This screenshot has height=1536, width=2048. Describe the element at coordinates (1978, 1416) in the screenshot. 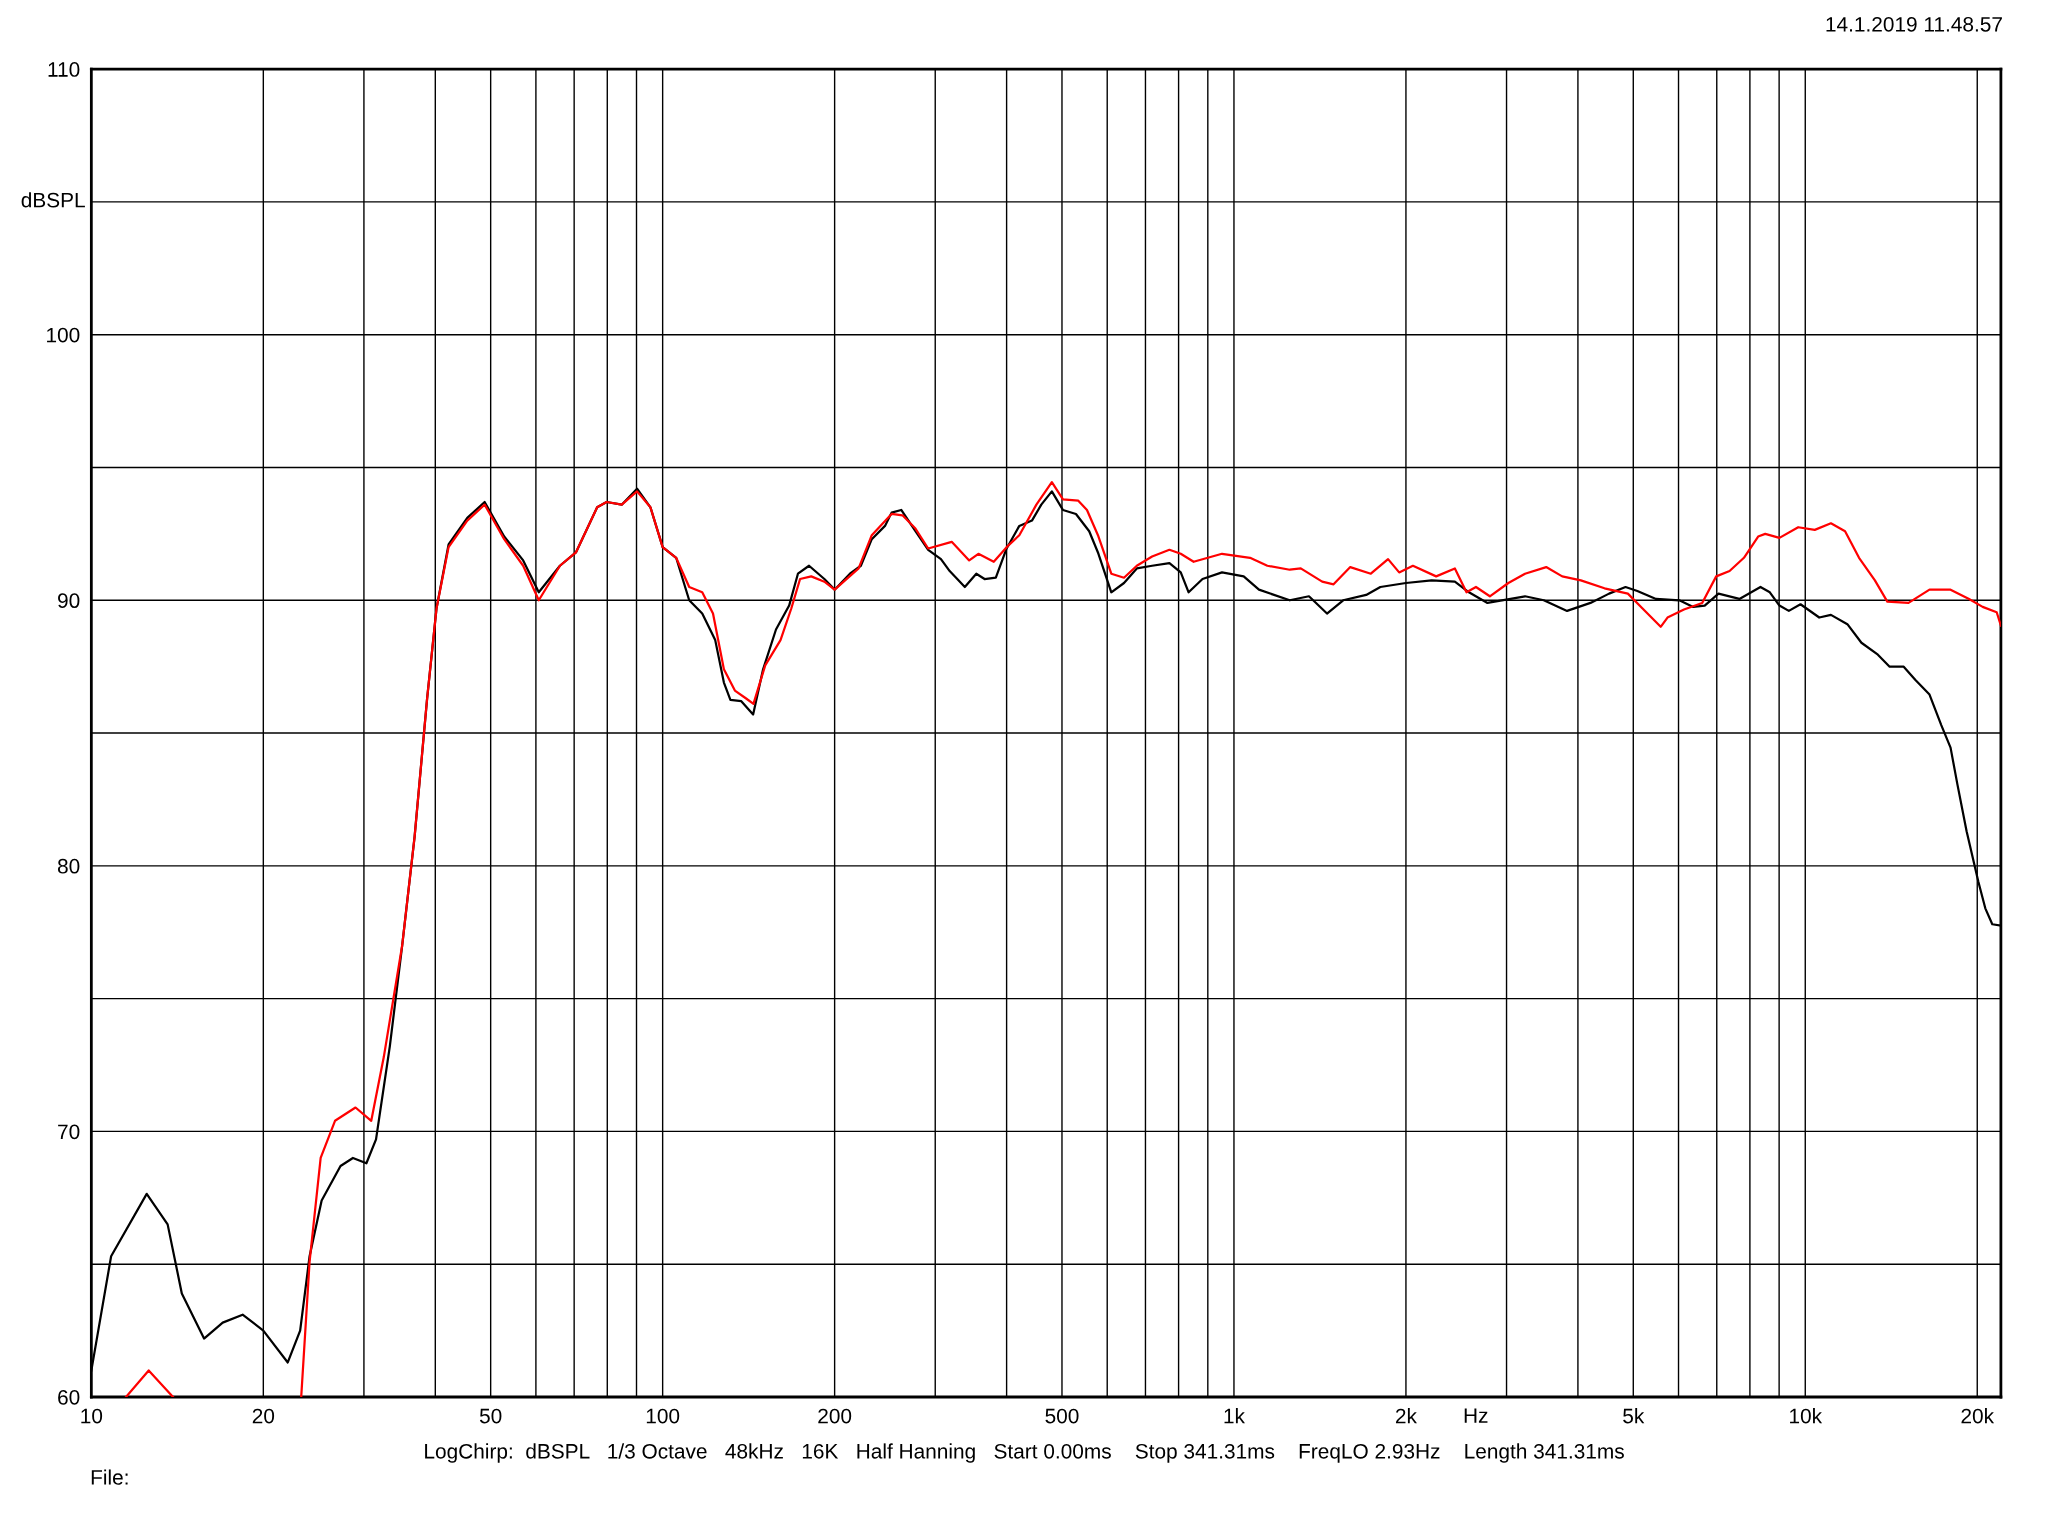

I see `x-tick-label: 20k` at that location.